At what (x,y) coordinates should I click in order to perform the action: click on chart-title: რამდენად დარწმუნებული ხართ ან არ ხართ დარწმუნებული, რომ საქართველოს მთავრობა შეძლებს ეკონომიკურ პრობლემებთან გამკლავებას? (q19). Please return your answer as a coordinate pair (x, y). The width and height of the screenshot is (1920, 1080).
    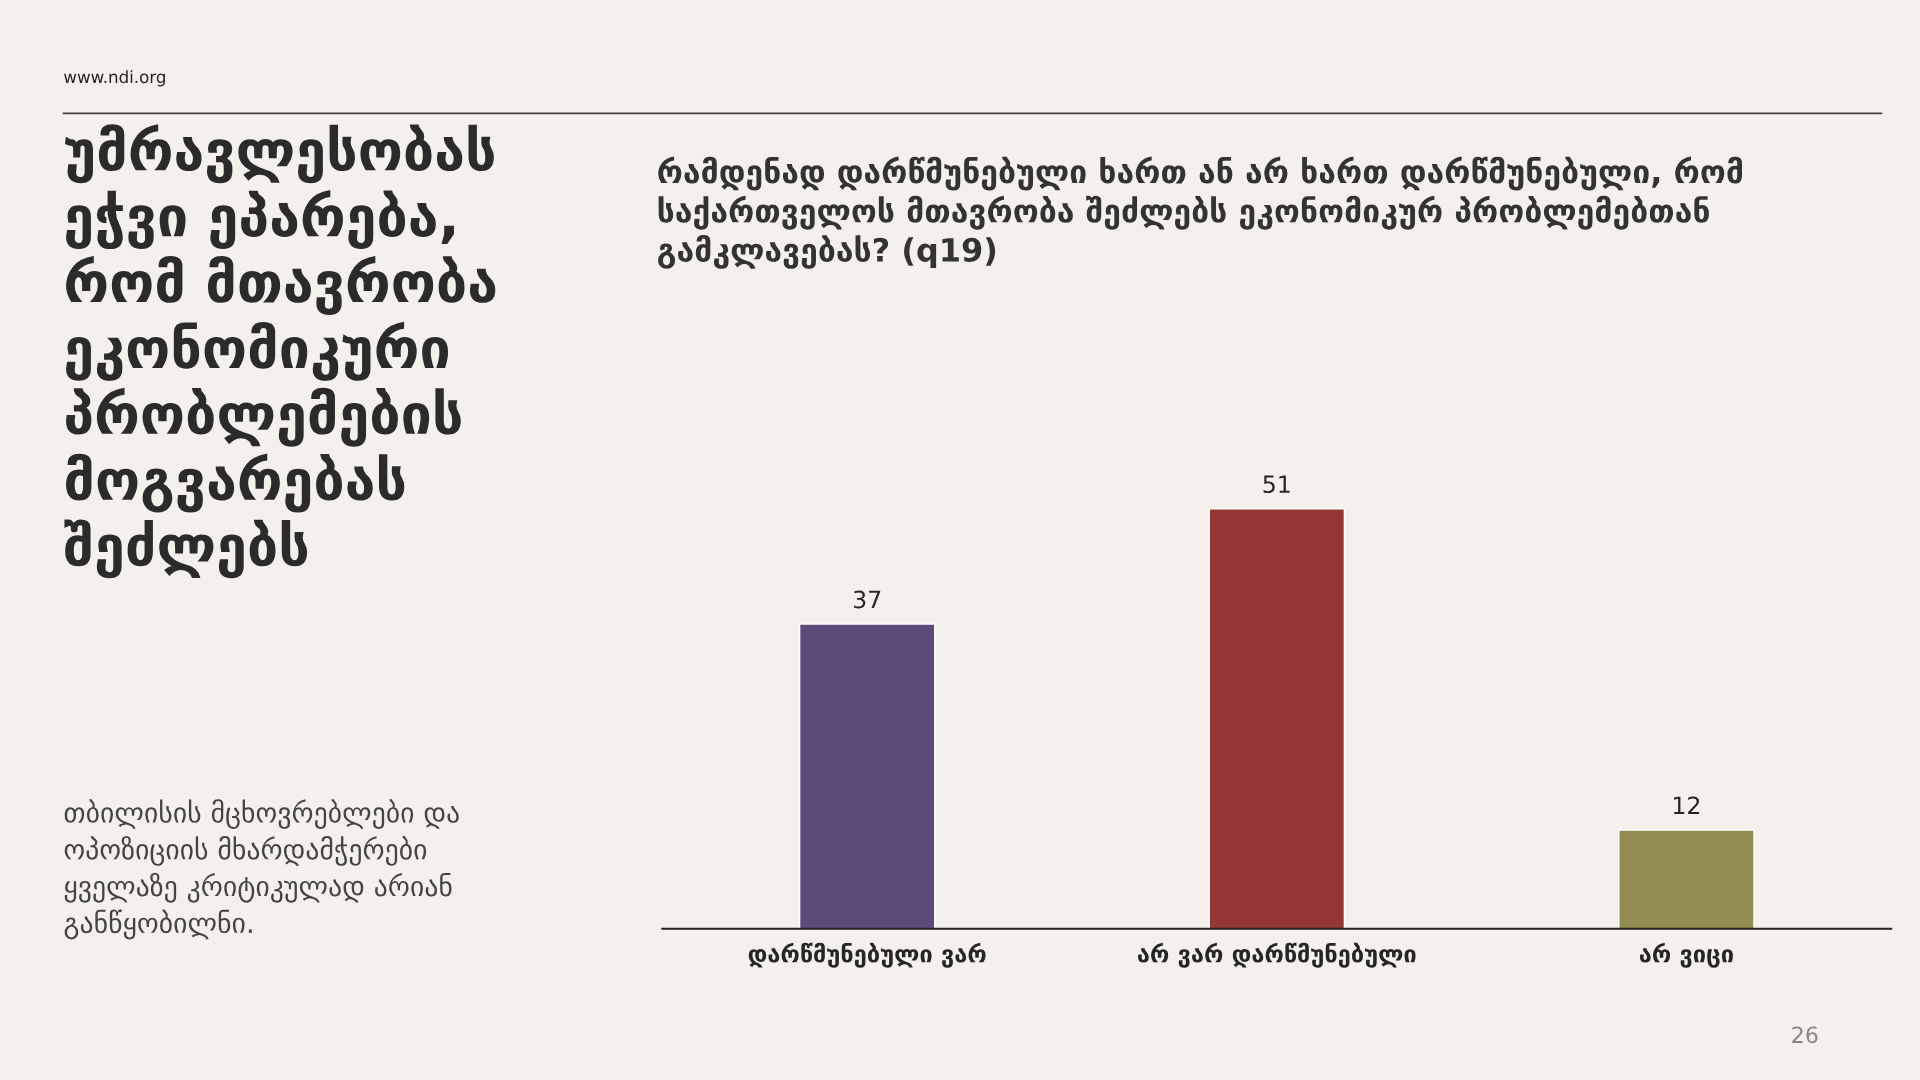
    Looking at the image, I should click on (1200, 212).